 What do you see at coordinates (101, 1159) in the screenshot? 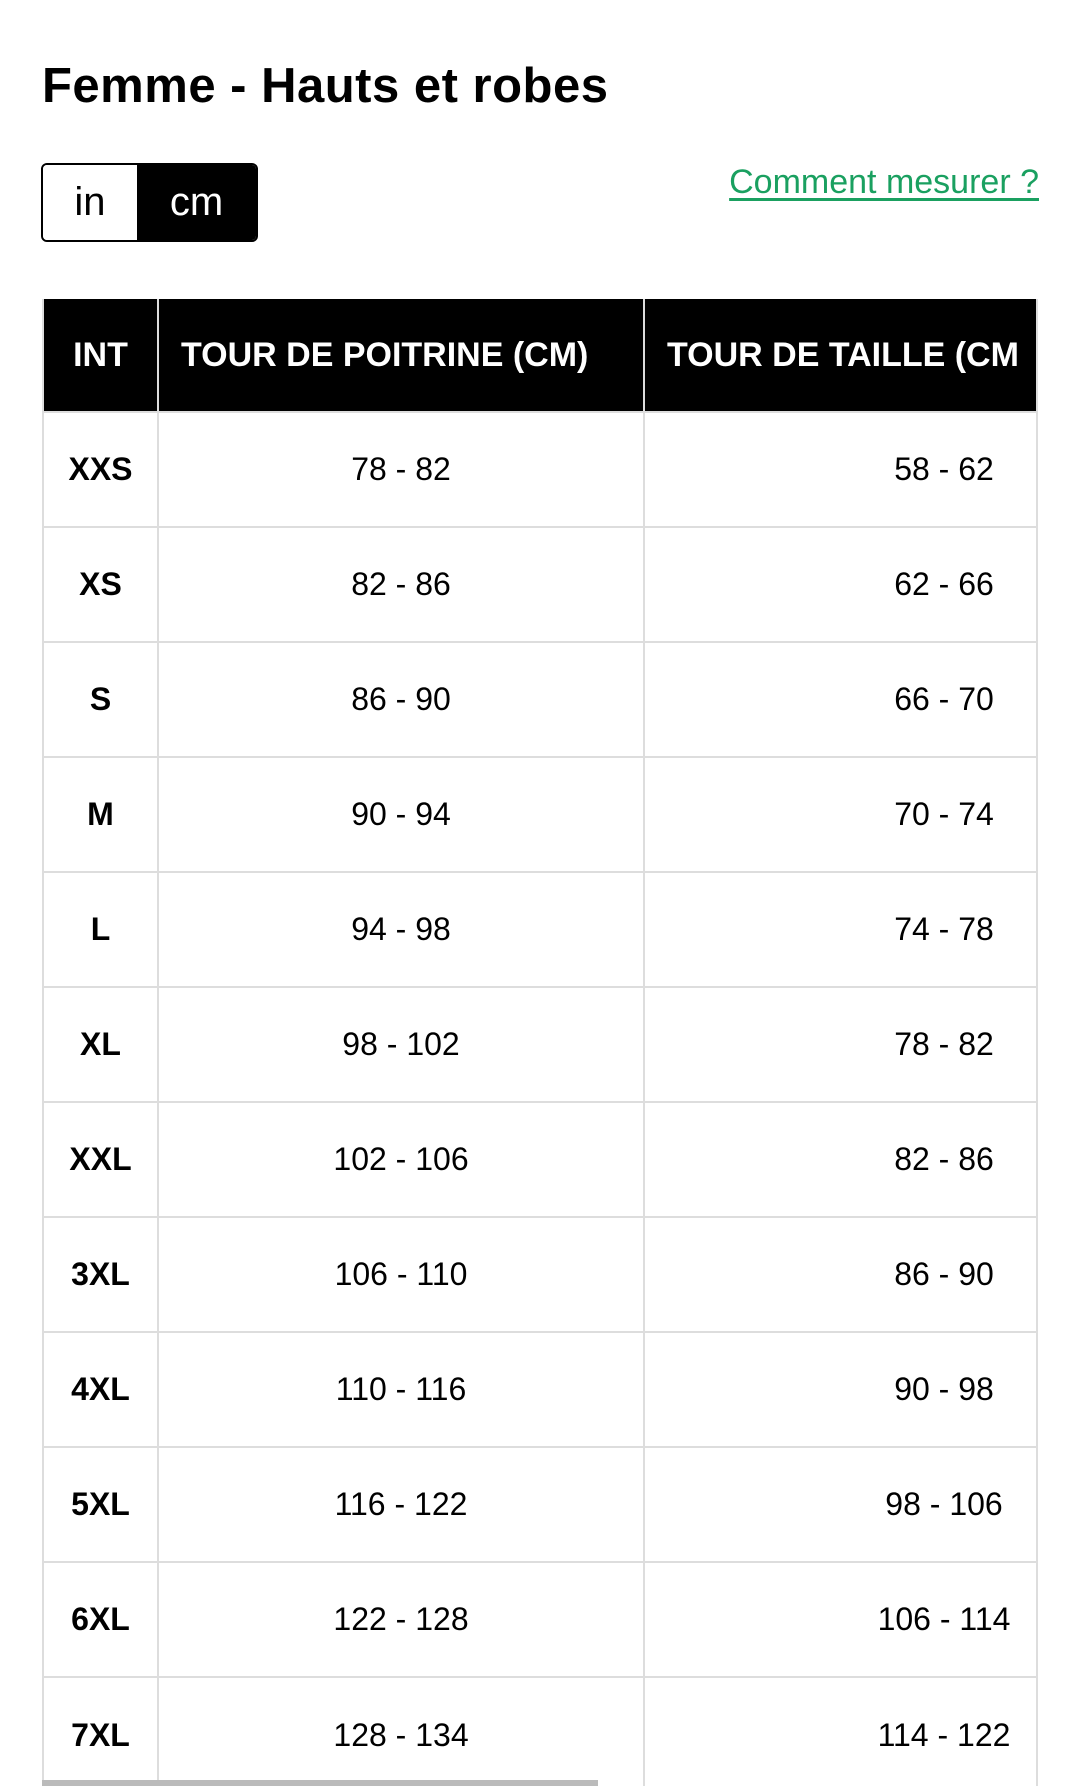
I see `size-cell: XXL` at bounding box center [101, 1159].